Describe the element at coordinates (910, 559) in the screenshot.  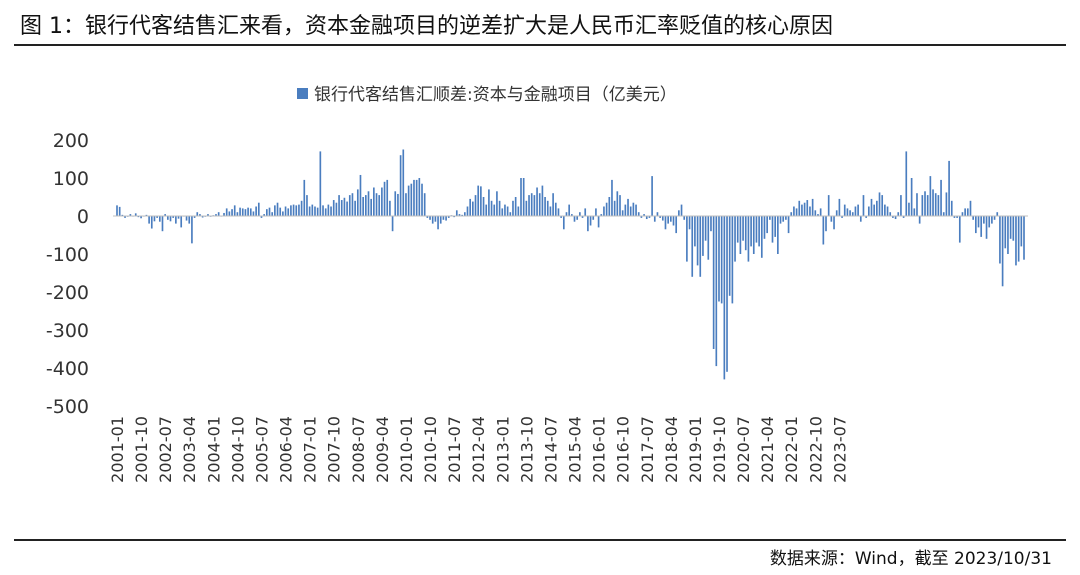
I see `source-note: 数据来源：Wind，截至 2023/10/31` at that location.